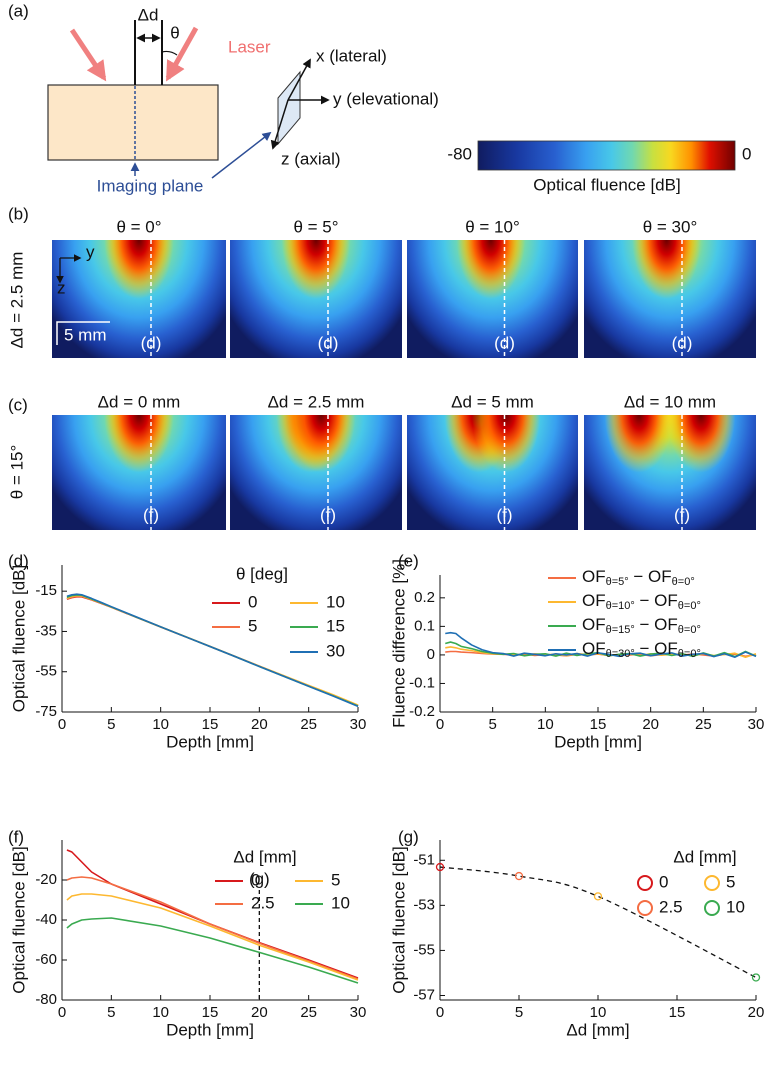 The image size is (770, 1079). Describe the element at coordinates (316, 401) in the screenshot. I see `heatmap-title: Δd = 2.5 mm` at that location.